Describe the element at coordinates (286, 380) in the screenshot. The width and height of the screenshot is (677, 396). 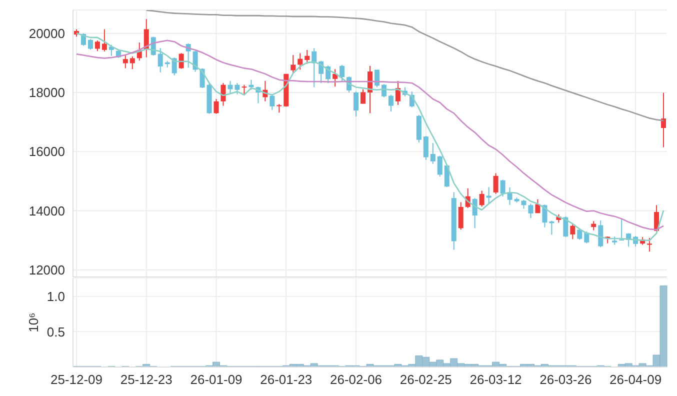
I see `x-tick-label: 26-01-23` at that location.